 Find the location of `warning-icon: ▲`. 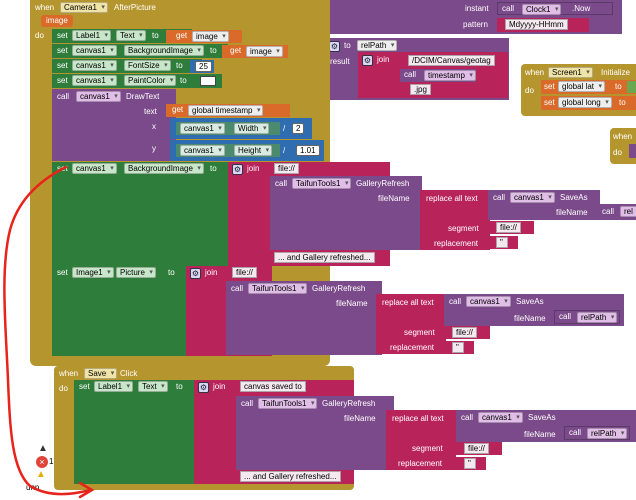

warning-icon: ▲ is located at coordinates (41, 474).